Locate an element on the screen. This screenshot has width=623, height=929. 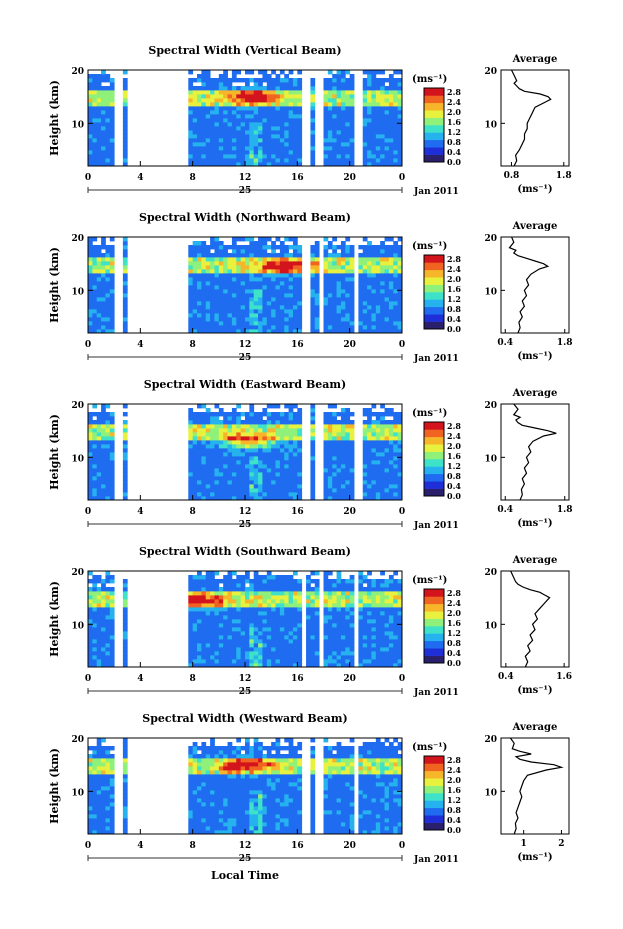
x-tick-label: 20 is located at coordinates (349, 679).